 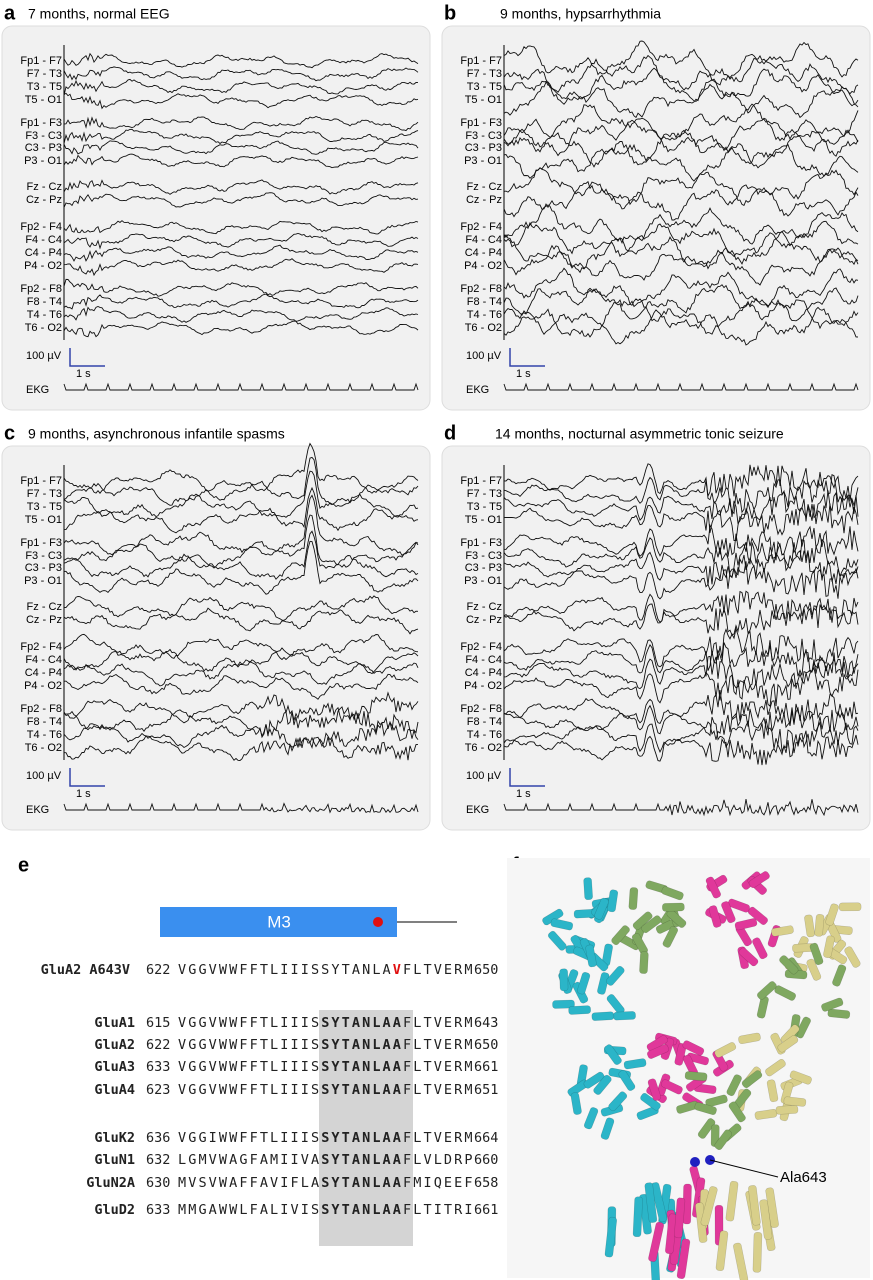 I want to click on residues: A, so click(x=398, y=1067).